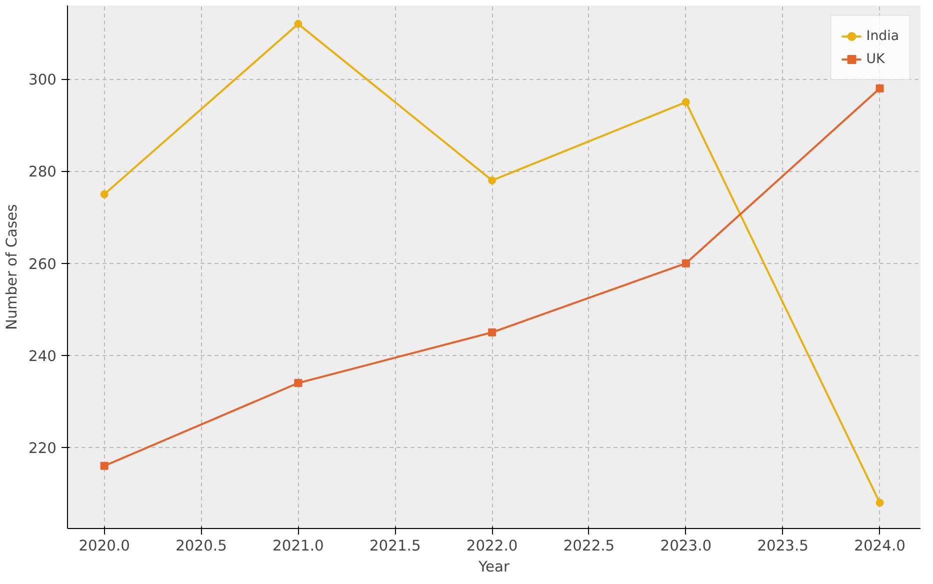  I want to click on y-tick-label: 300, so click(42, 80).